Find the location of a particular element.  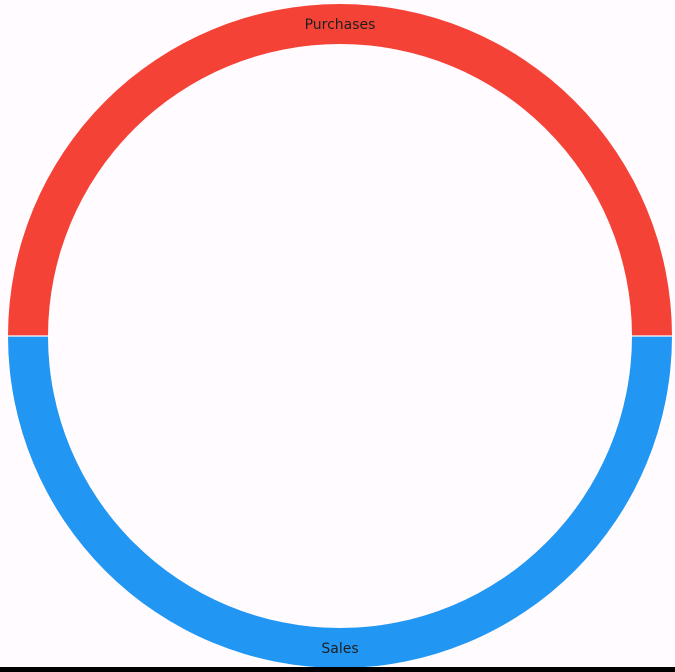

donut-labels: Purchases Sales is located at coordinates (340, 337).